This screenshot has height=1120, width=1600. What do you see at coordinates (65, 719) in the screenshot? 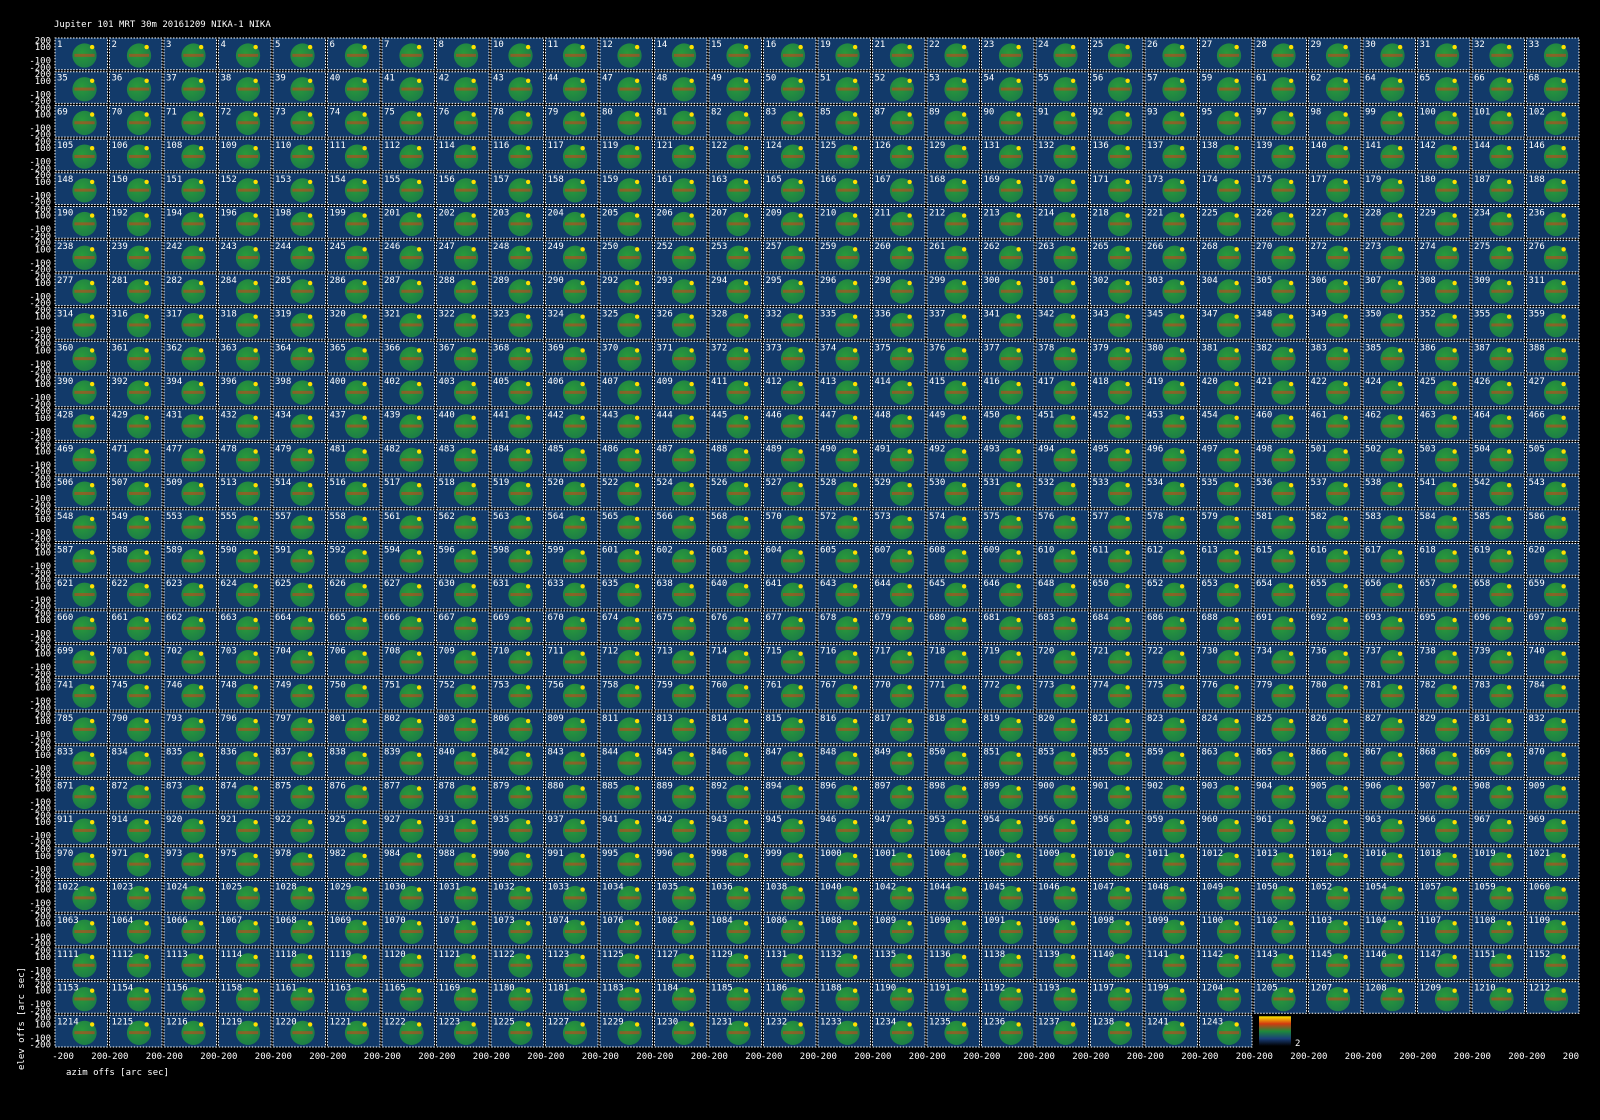
I see `panel-label: 785` at bounding box center [65, 719].